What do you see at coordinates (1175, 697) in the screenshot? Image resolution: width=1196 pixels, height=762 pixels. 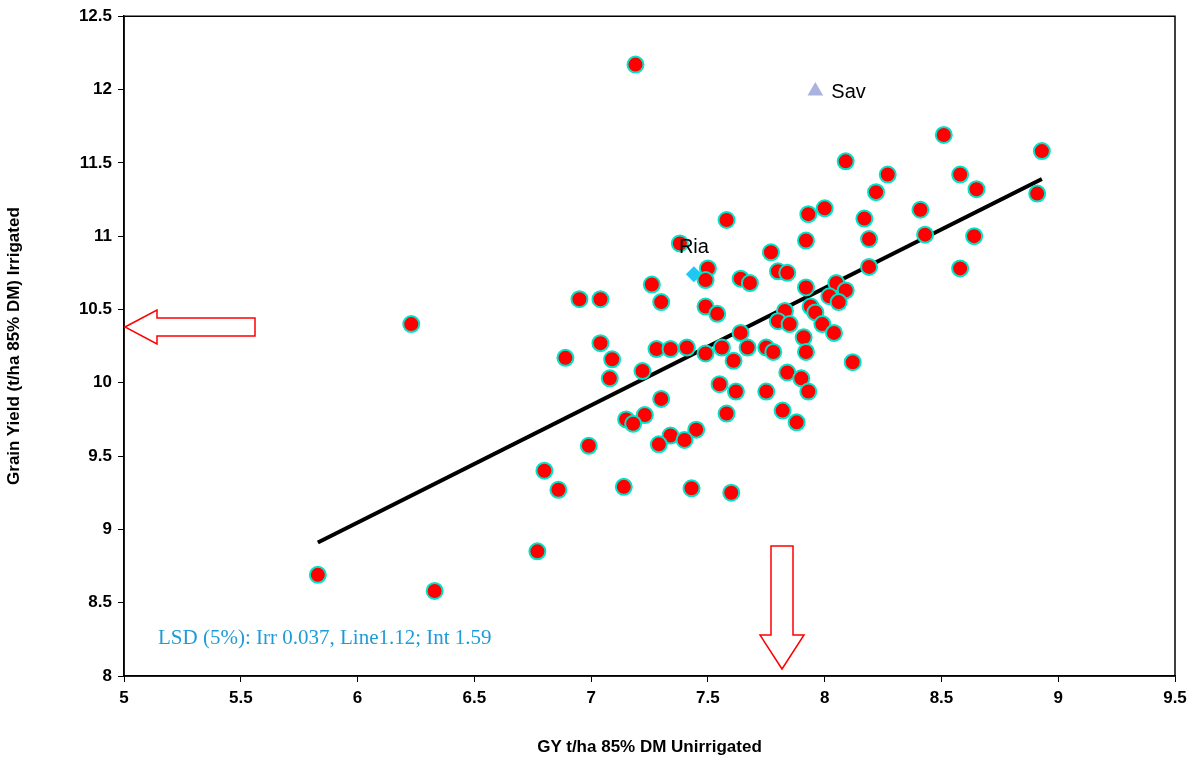 I see `x-tick-label: 9.5` at bounding box center [1175, 697].